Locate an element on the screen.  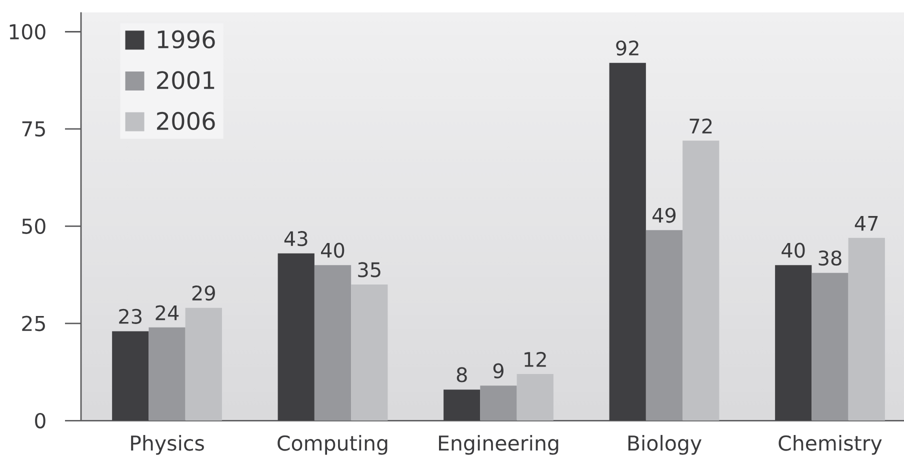
data-label: 38 is located at coordinates (830, 258).